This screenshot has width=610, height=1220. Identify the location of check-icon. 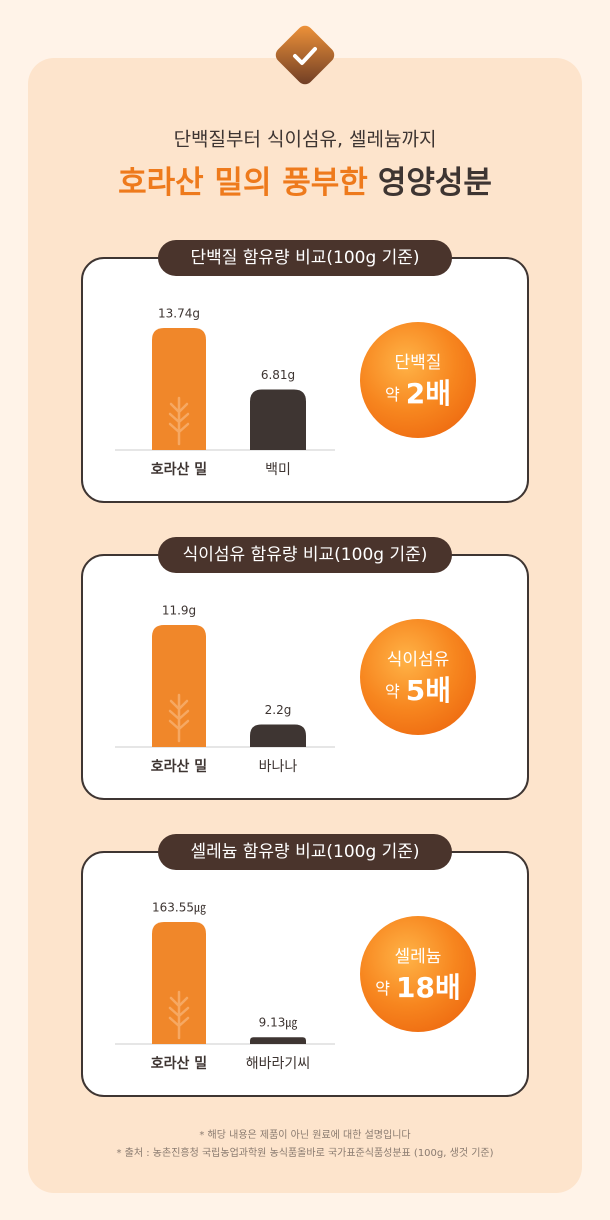
(305, 55).